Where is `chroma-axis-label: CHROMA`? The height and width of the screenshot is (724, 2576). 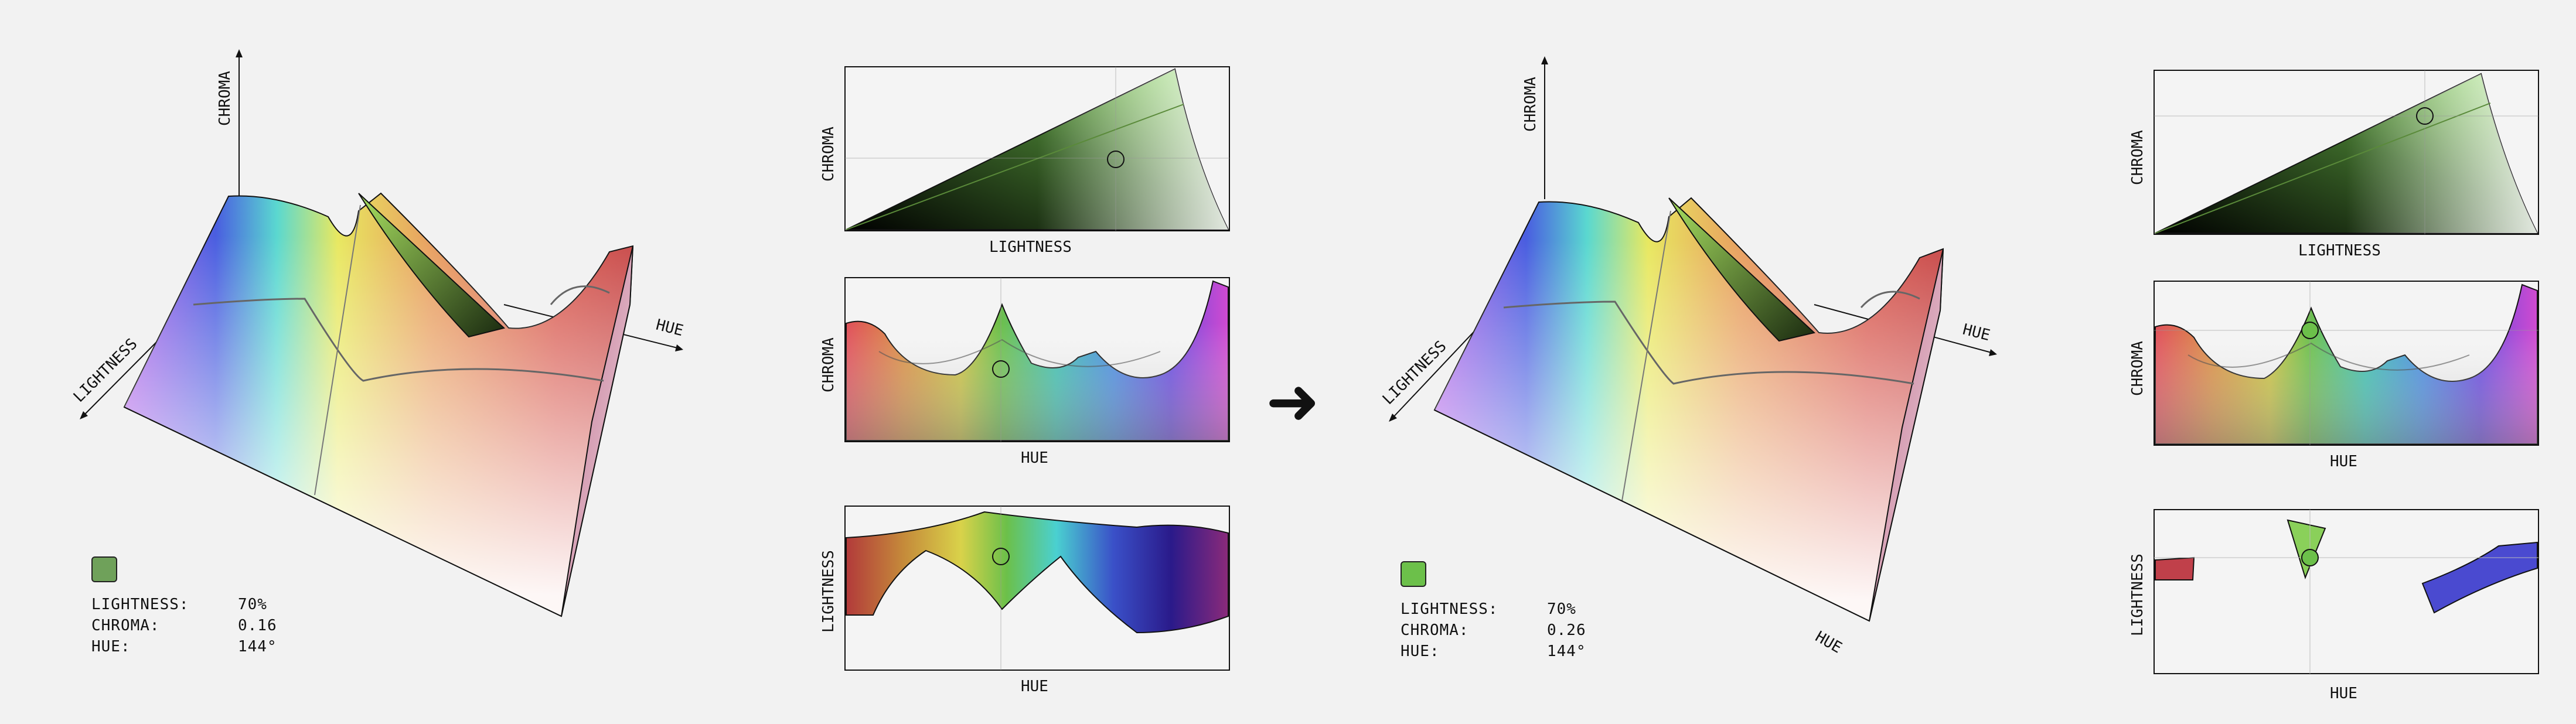
chroma-axis-label: CHROMA is located at coordinates (225, 98).